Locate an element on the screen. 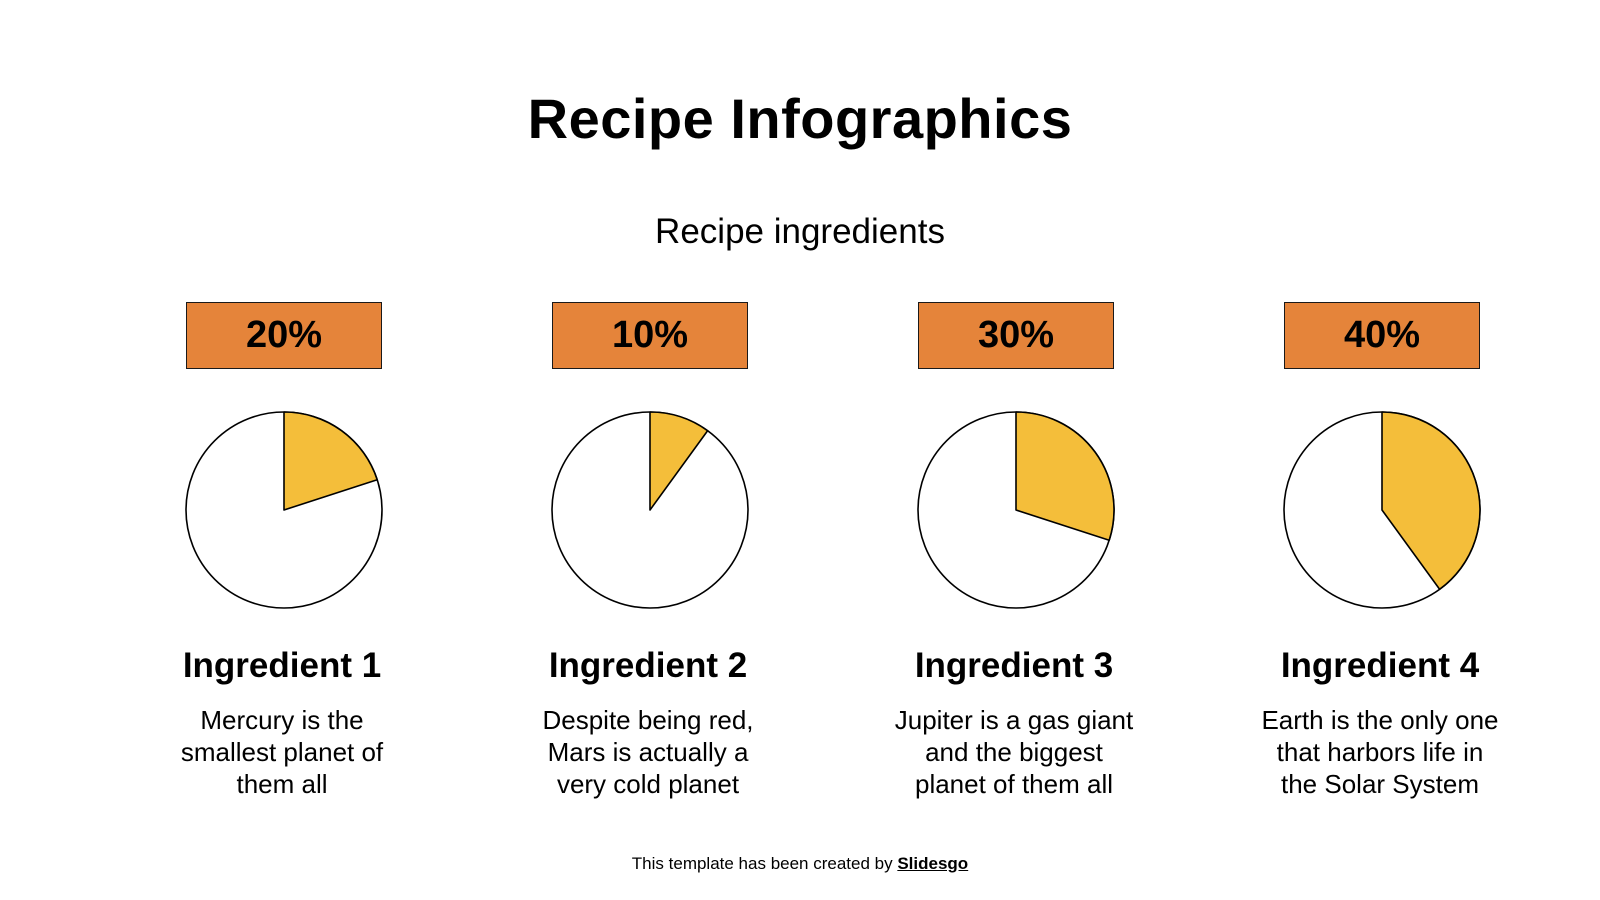  ingredient-title: Ingredient 1 is located at coordinates (282, 665).